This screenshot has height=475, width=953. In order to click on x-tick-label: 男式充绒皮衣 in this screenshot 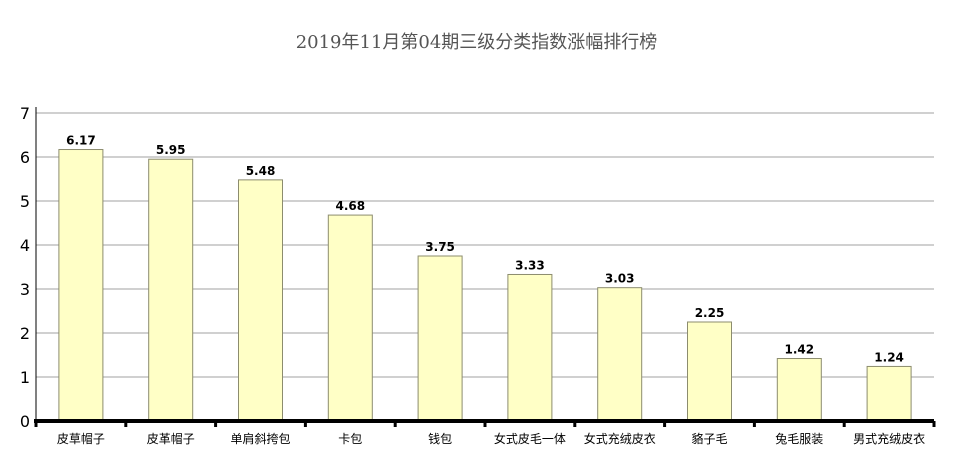, I will do `click(889, 438)`.